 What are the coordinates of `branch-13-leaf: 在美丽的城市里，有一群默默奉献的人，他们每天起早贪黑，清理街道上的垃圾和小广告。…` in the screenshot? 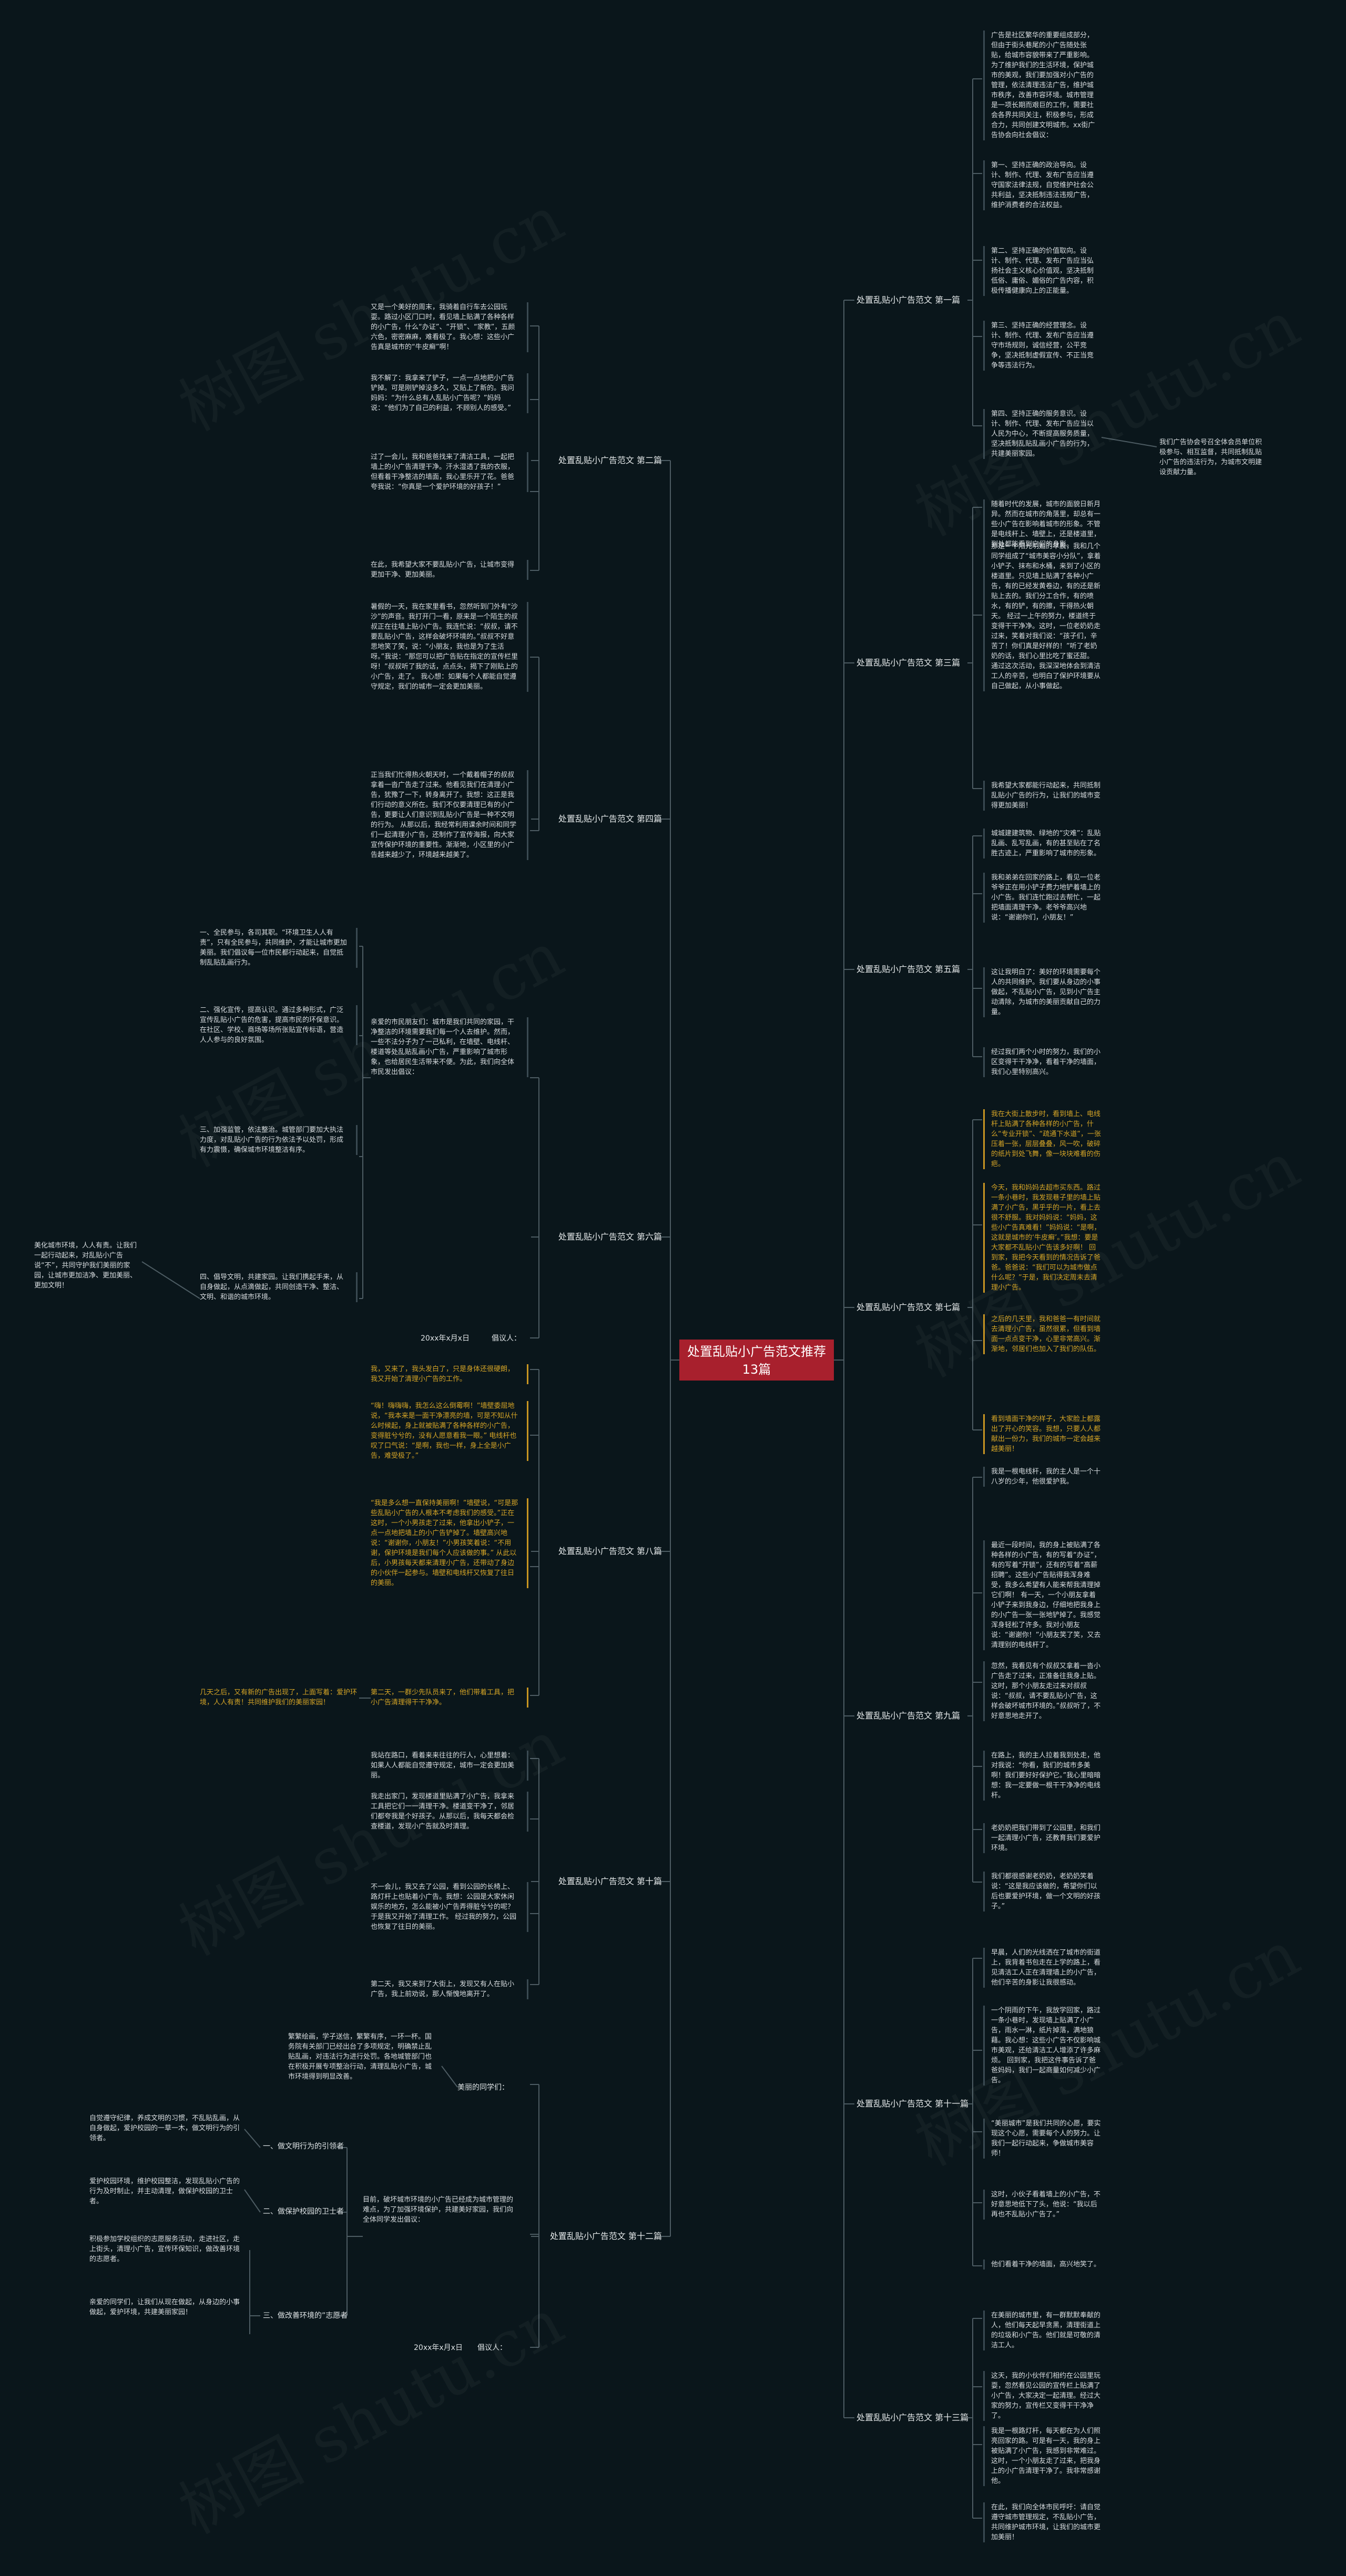 It's located at (1042, 2330).